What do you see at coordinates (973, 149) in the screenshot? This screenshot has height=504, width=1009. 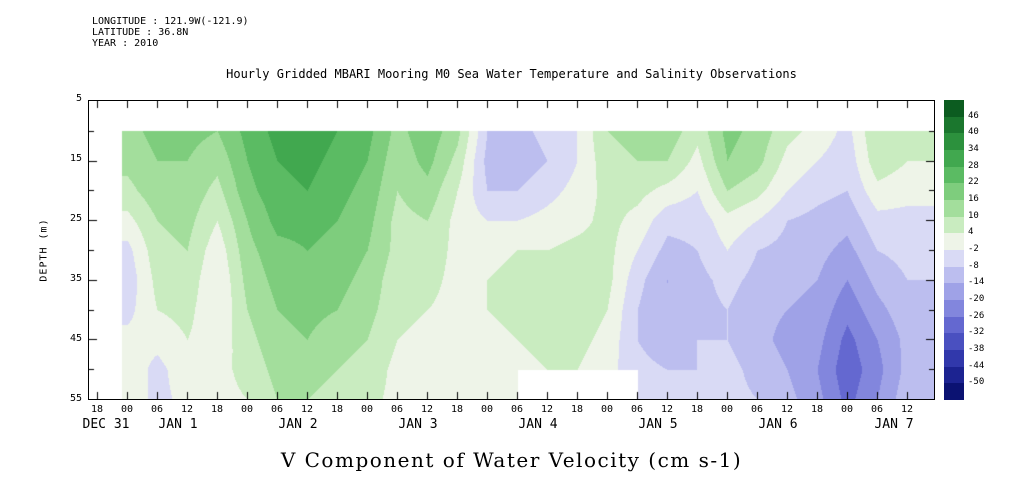 I see `colorbar-tick-label: 34` at bounding box center [973, 149].